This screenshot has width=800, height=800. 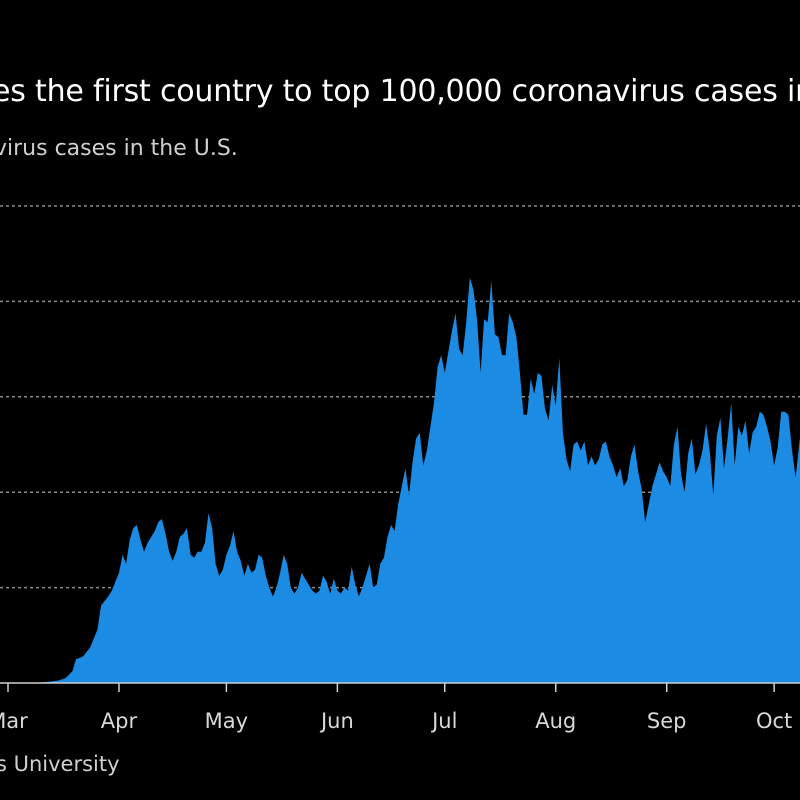 What do you see at coordinates (774, 721) in the screenshot?
I see `x-tick-label-7: Oct` at bounding box center [774, 721].